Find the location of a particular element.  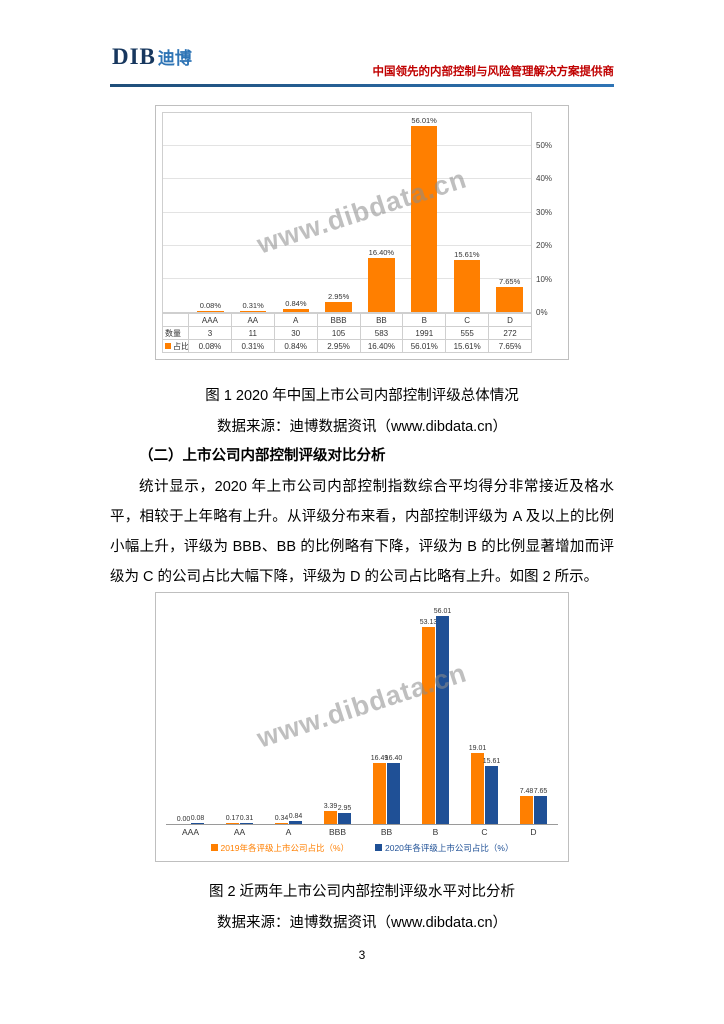

bar-column: 0.08% is located at coordinates (210, 212).